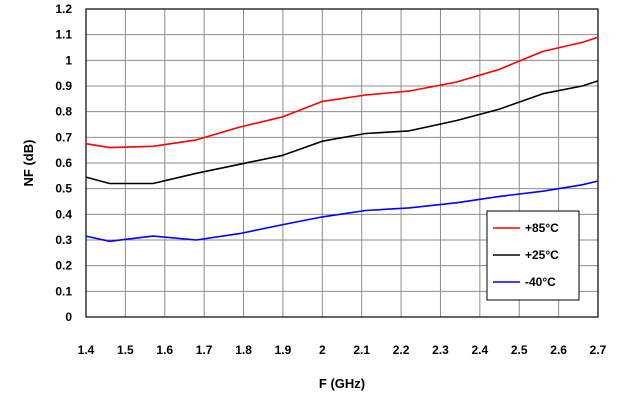 Image resolution: width=618 pixels, height=396 pixels. What do you see at coordinates (440, 350) in the screenshot?
I see `x-tick-label: 2.3` at bounding box center [440, 350].